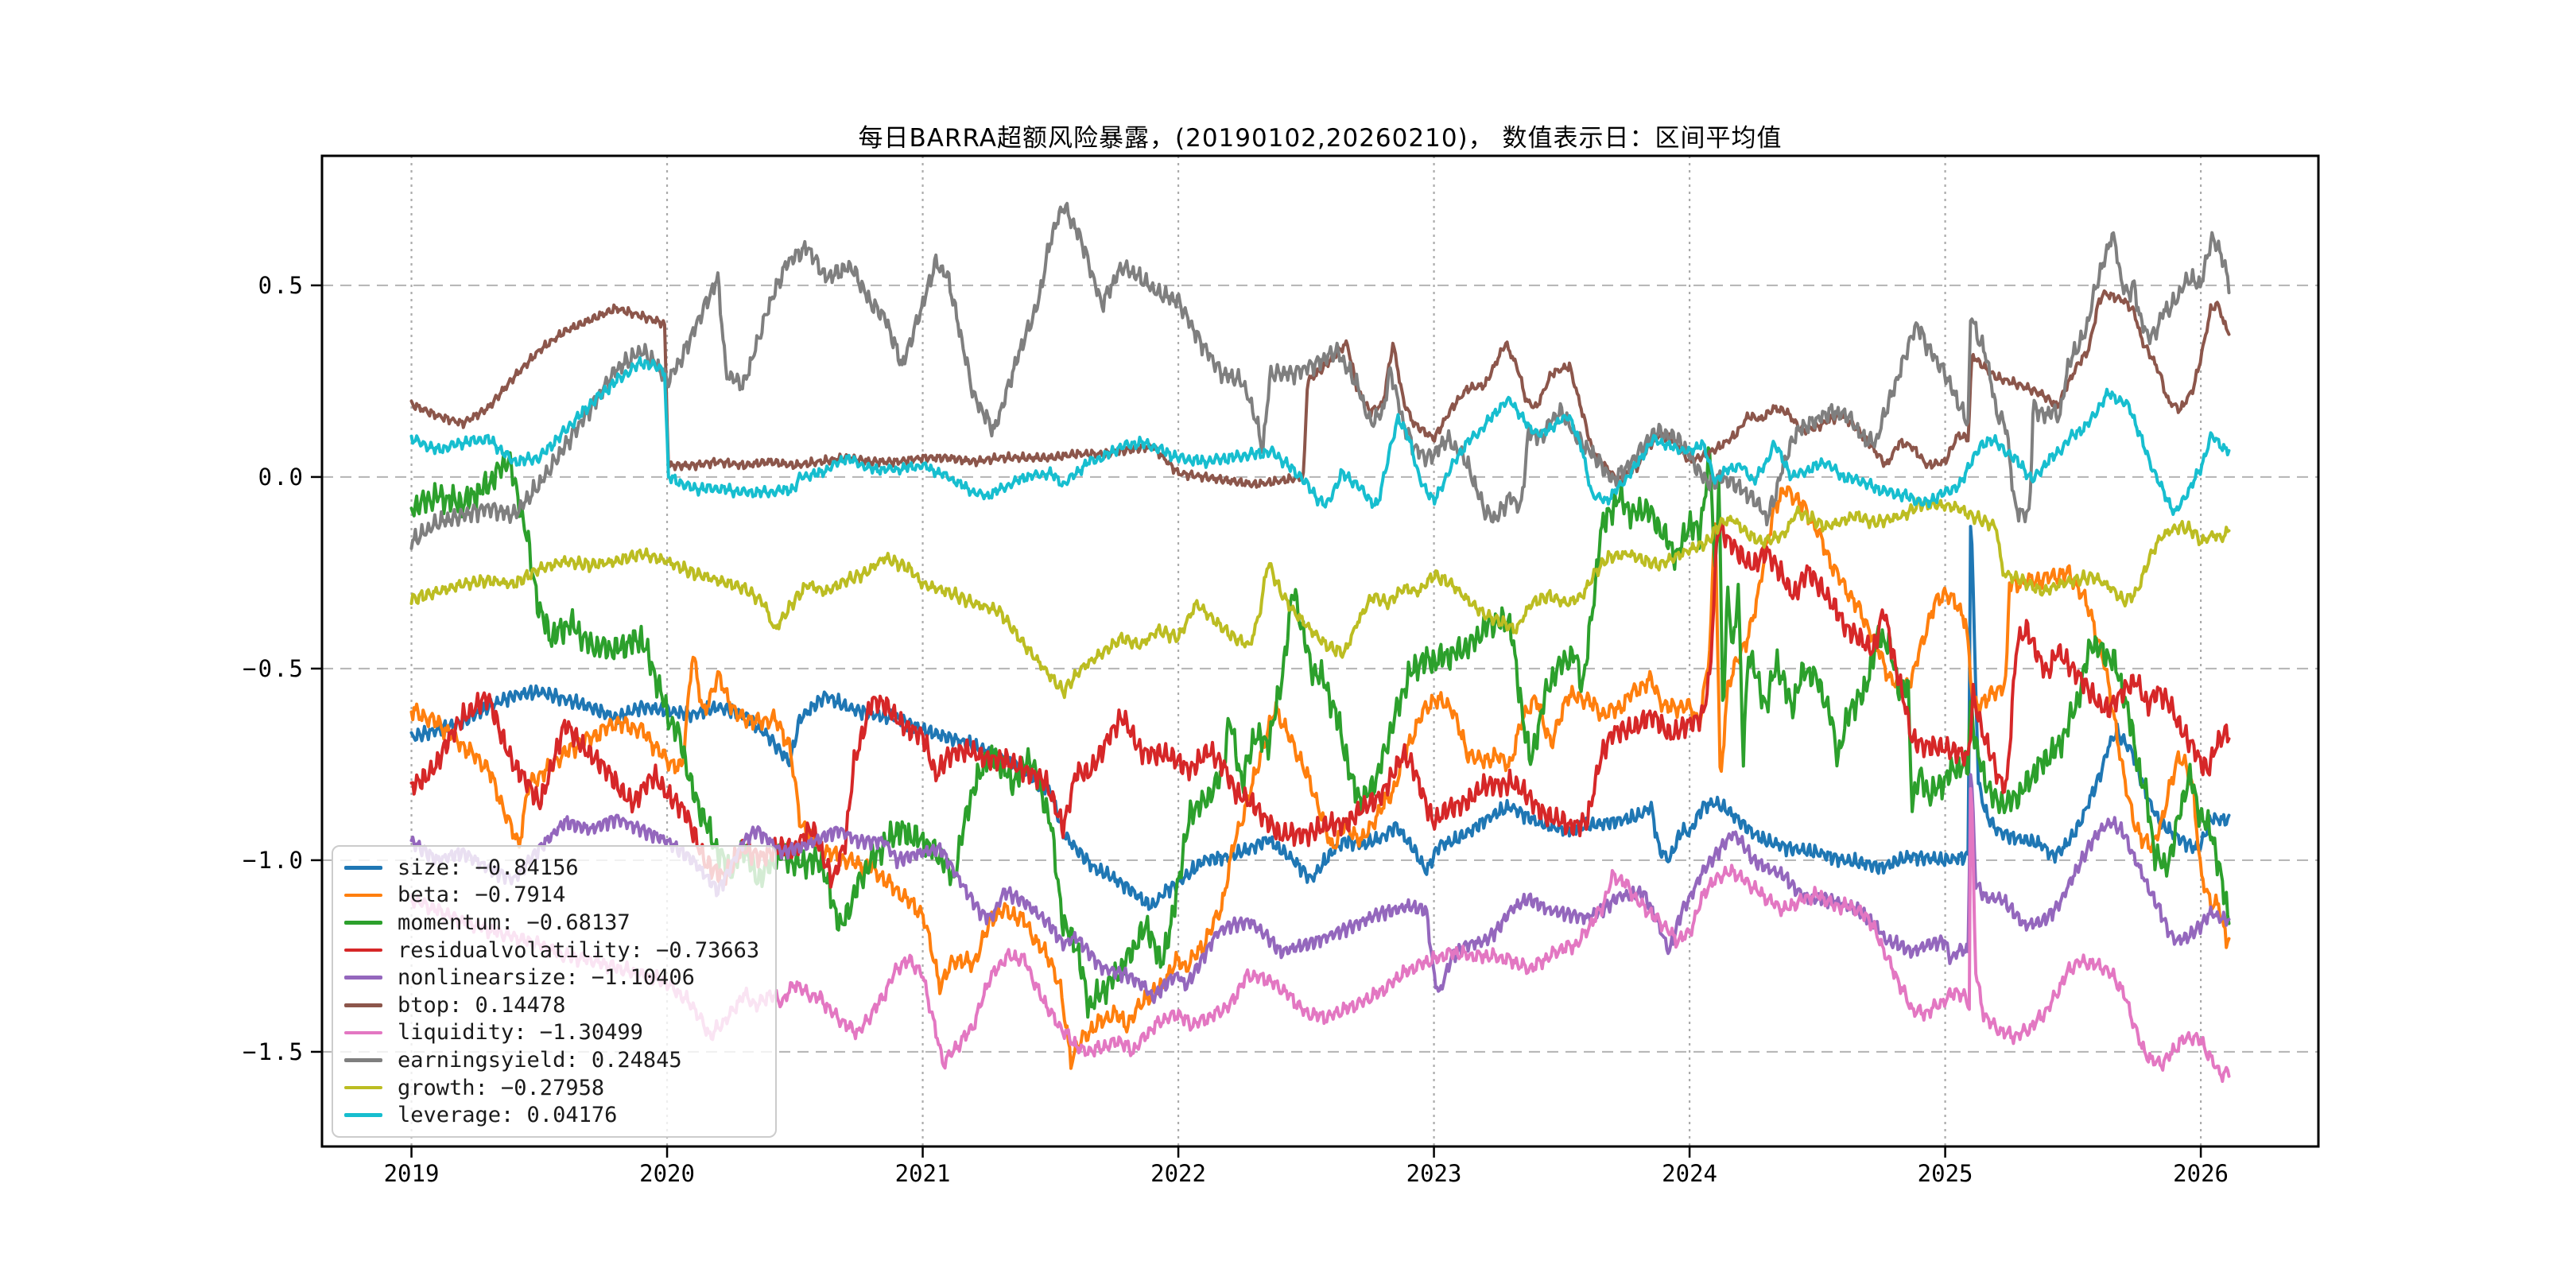 The image size is (2576, 1288). I want to click on legend-item-liquidity: liquidity: −1.30499, so click(551, 1033).